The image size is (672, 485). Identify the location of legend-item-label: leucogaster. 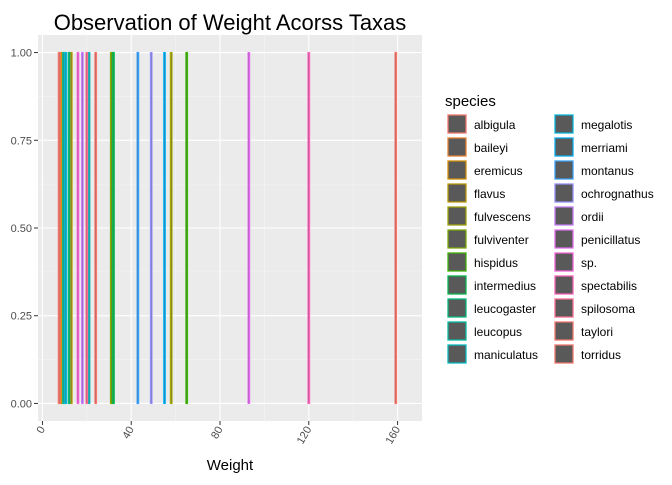
(505, 309).